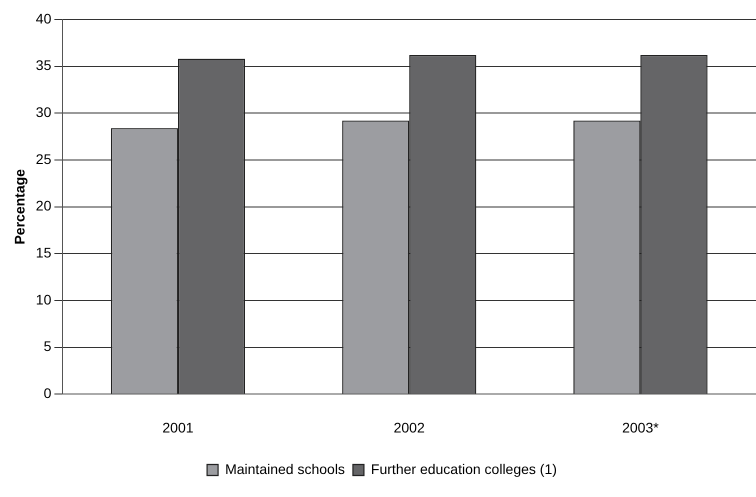  What do you see at coordinates (44, 299) in the screenshot?
I see `y-tick-label: 10` at bounding box center [44, 299].